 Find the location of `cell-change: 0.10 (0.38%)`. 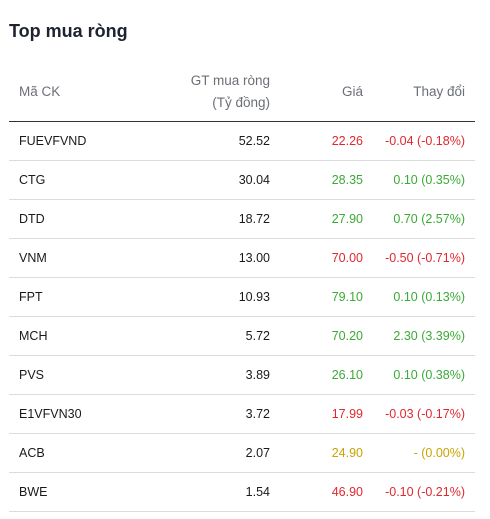

cell-change: 0.10 (0.38%) is located at coordinates (424, 375).